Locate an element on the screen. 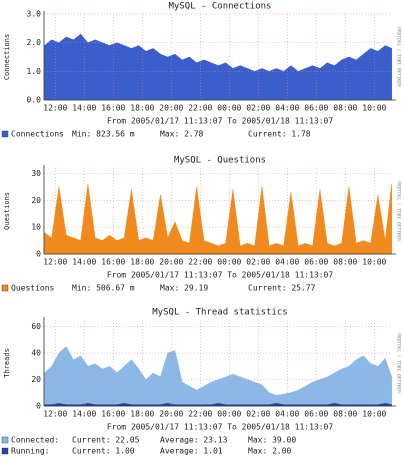  y-axis-label: Questions is located at coordinates (7, 211).